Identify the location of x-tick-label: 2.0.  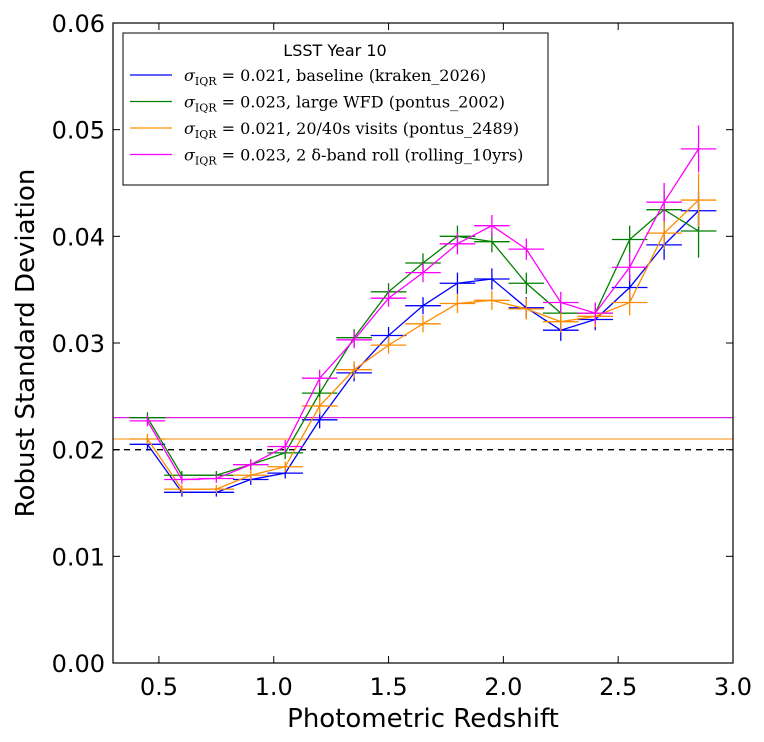
(503, 687).